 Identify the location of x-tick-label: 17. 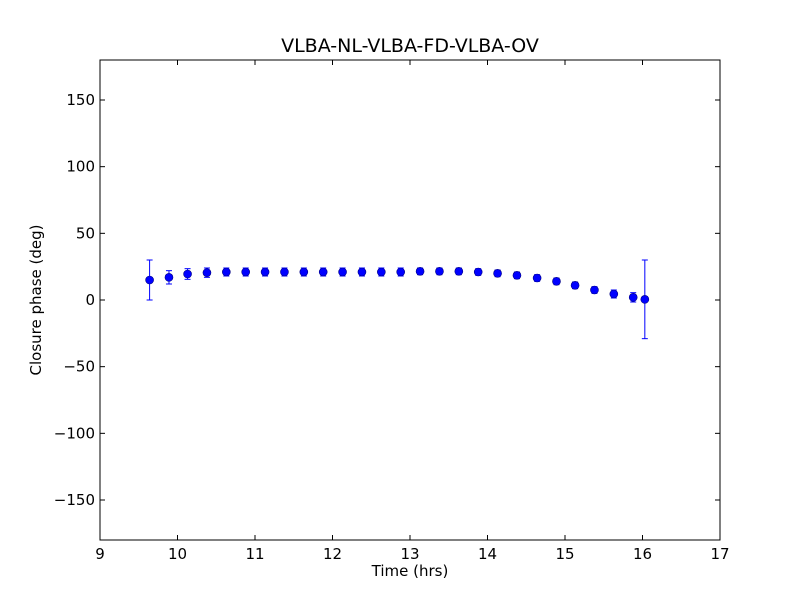
(719, 554).